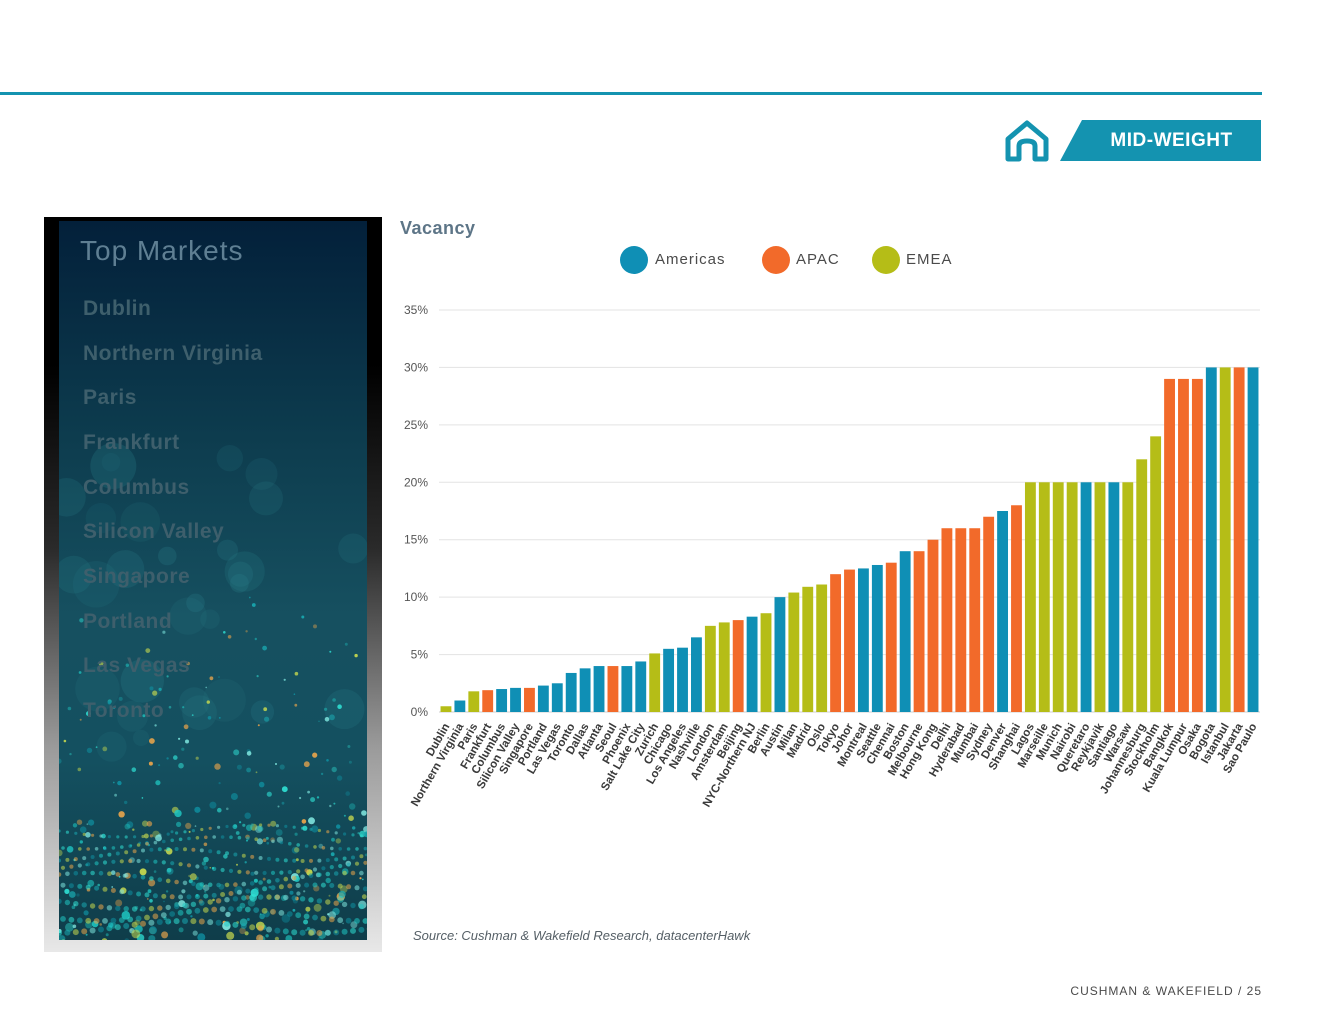  Describe the element at coordinates (634, 260) in the screenshot. I see `legend-swatch` at that location.